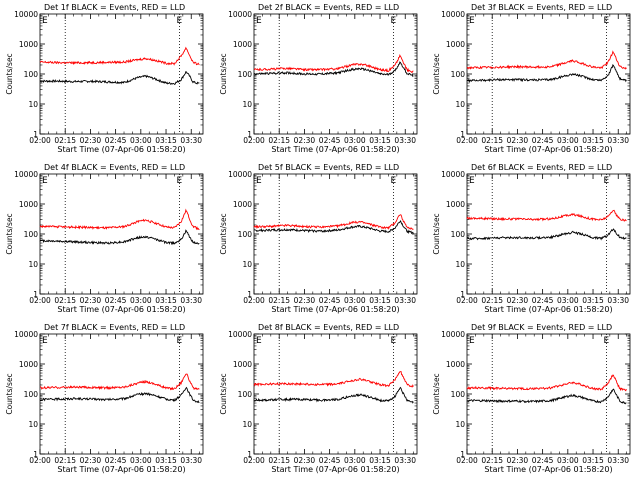 This screenshot has height=480, width=640. Describe the element at coordinates (259, 21) in the screenshot. I see `edge-marker-left: E` at that location.